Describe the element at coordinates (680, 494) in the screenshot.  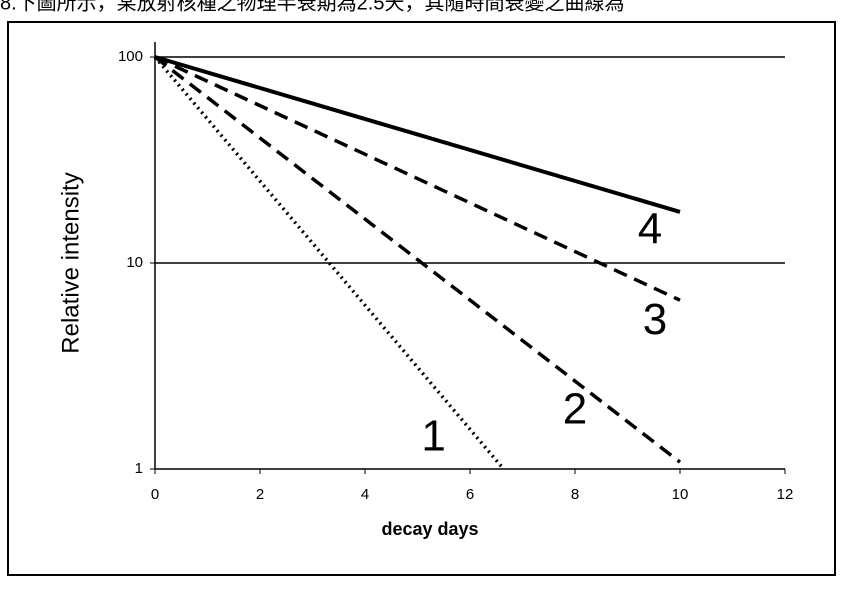
I see `x-tick-label: 10` at that location.